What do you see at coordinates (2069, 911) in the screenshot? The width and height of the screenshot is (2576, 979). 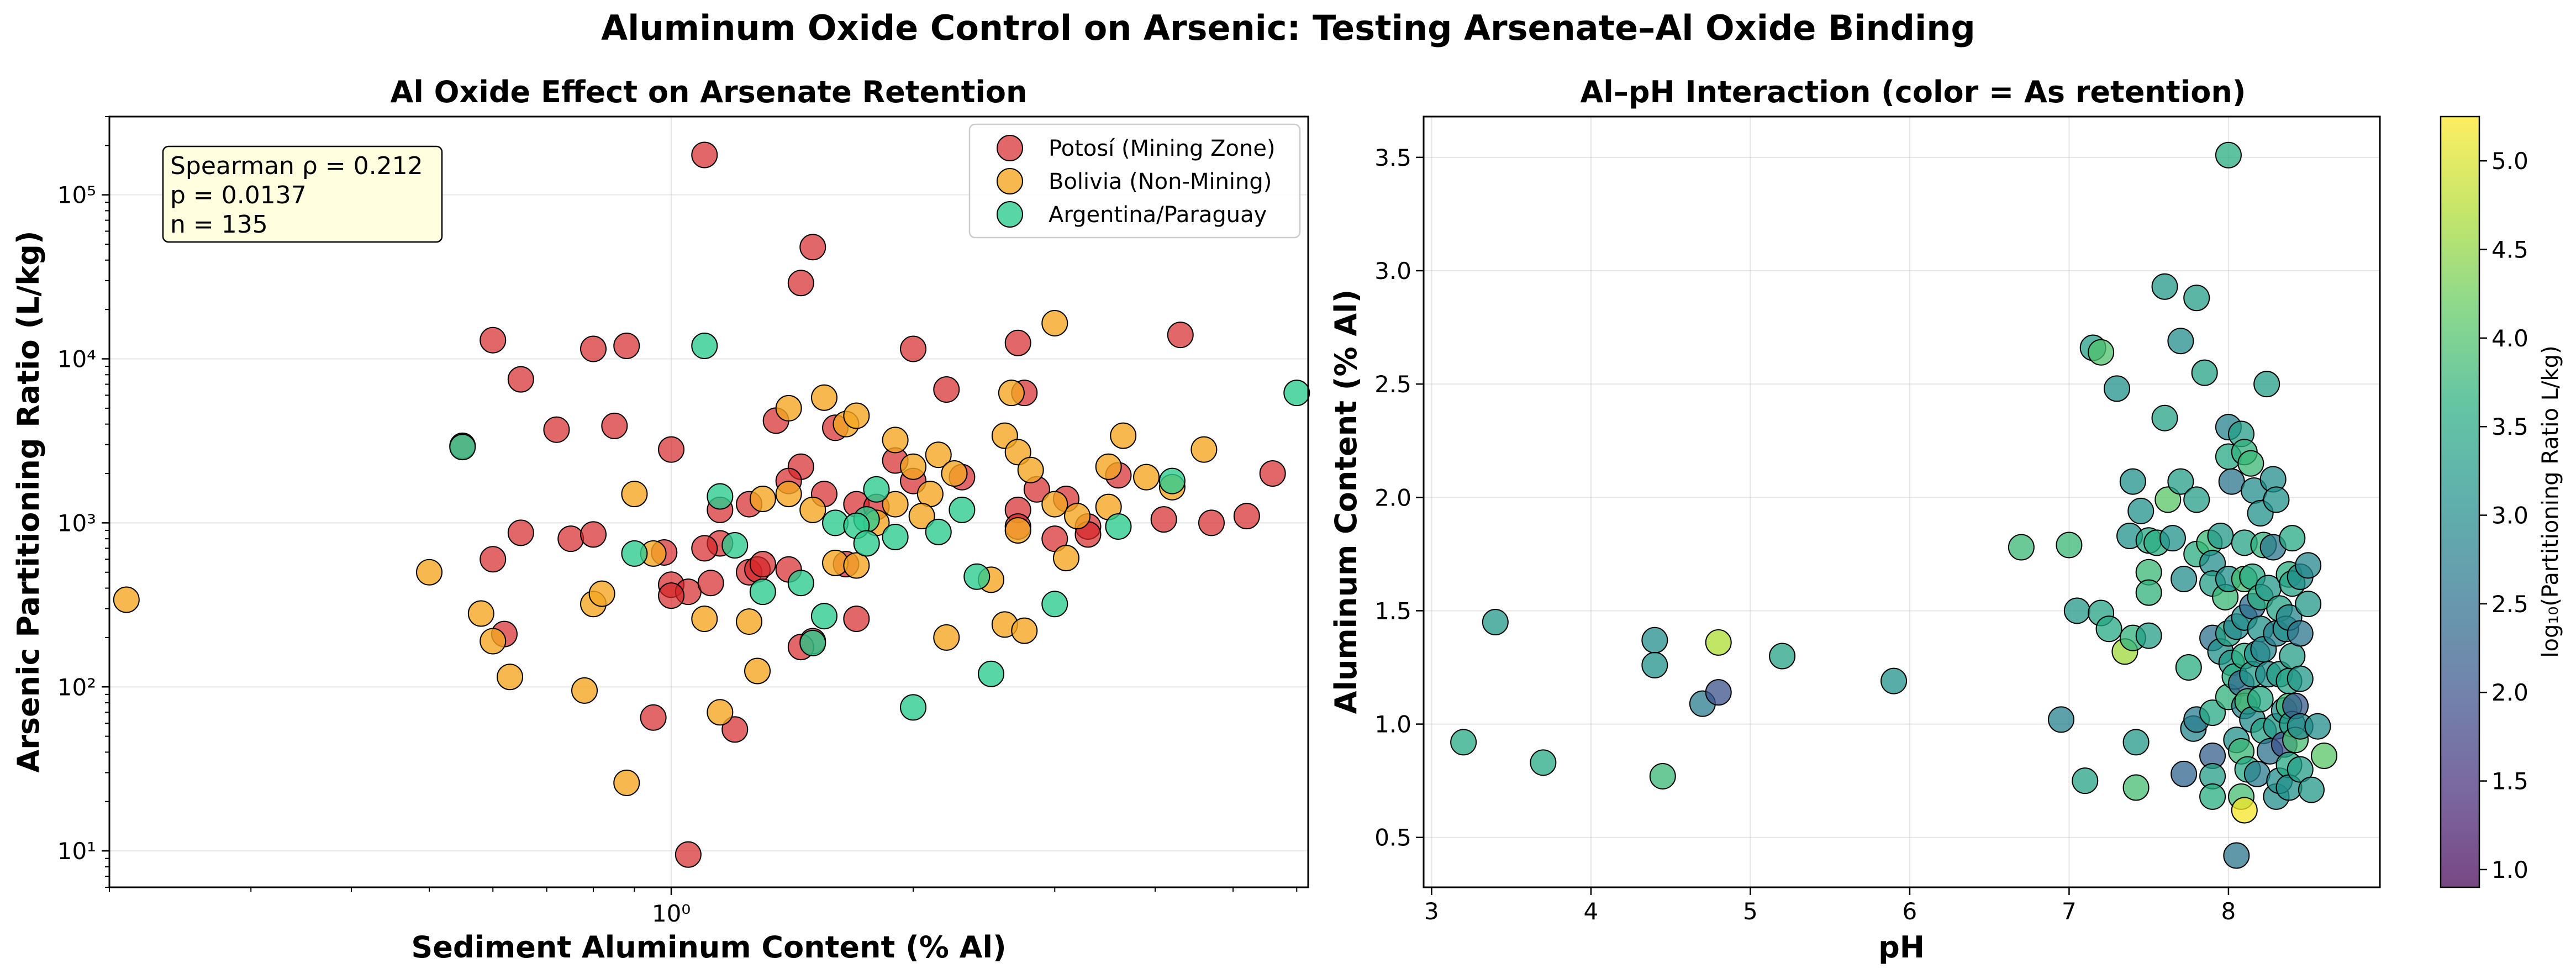 I see `right-x-tick-label: 7` at bounding box center [2069, 911].